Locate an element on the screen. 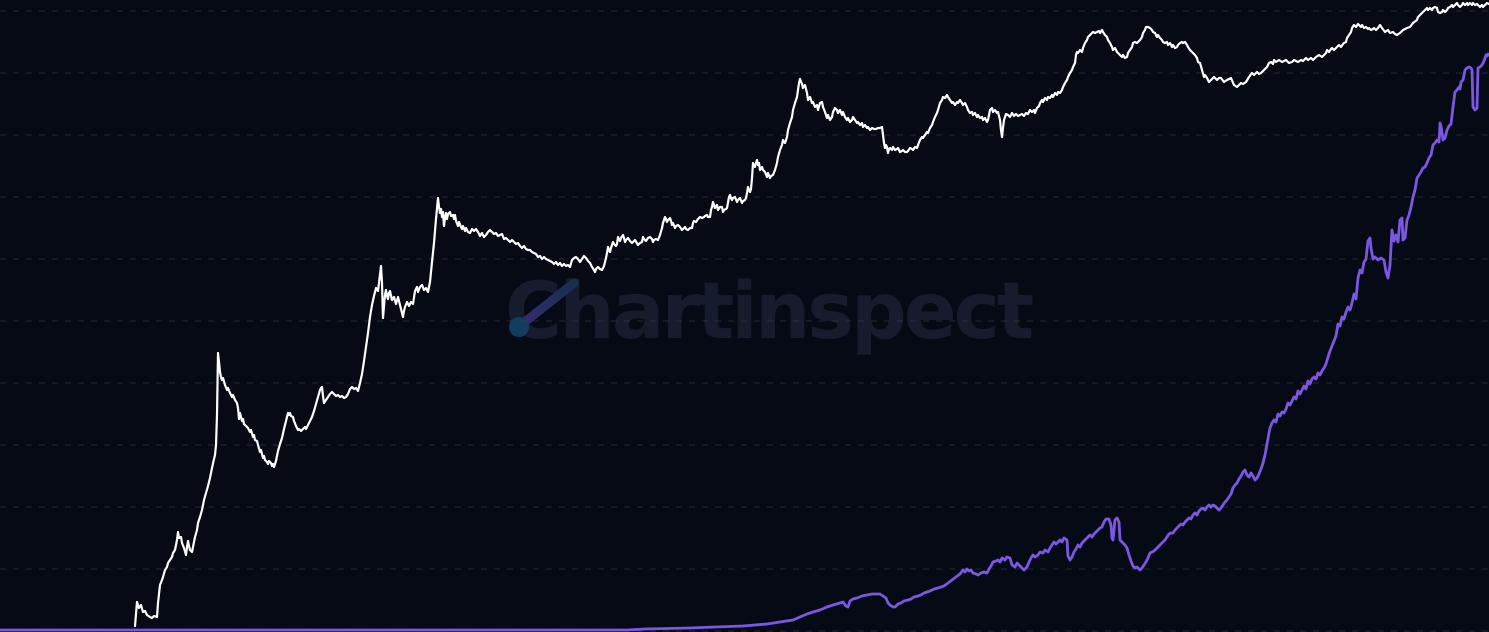  watermark: Chartinspect is located at coordinates (770, 312).